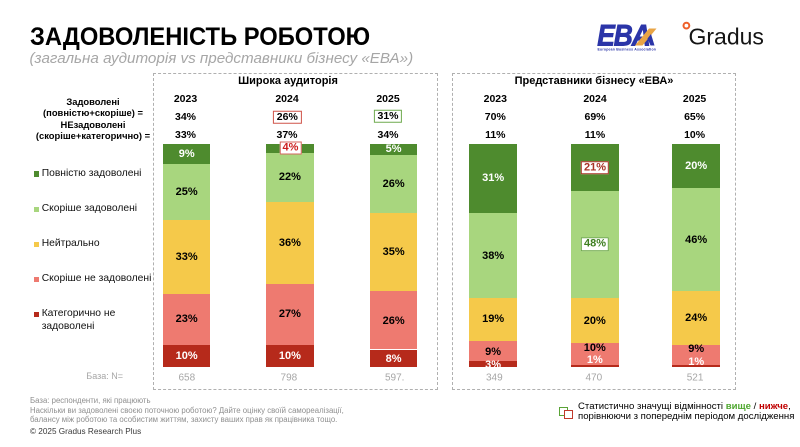  Describe the element at coordinates (726, 36) in the screenshot. I see `svg-text: Gradus` at that location.